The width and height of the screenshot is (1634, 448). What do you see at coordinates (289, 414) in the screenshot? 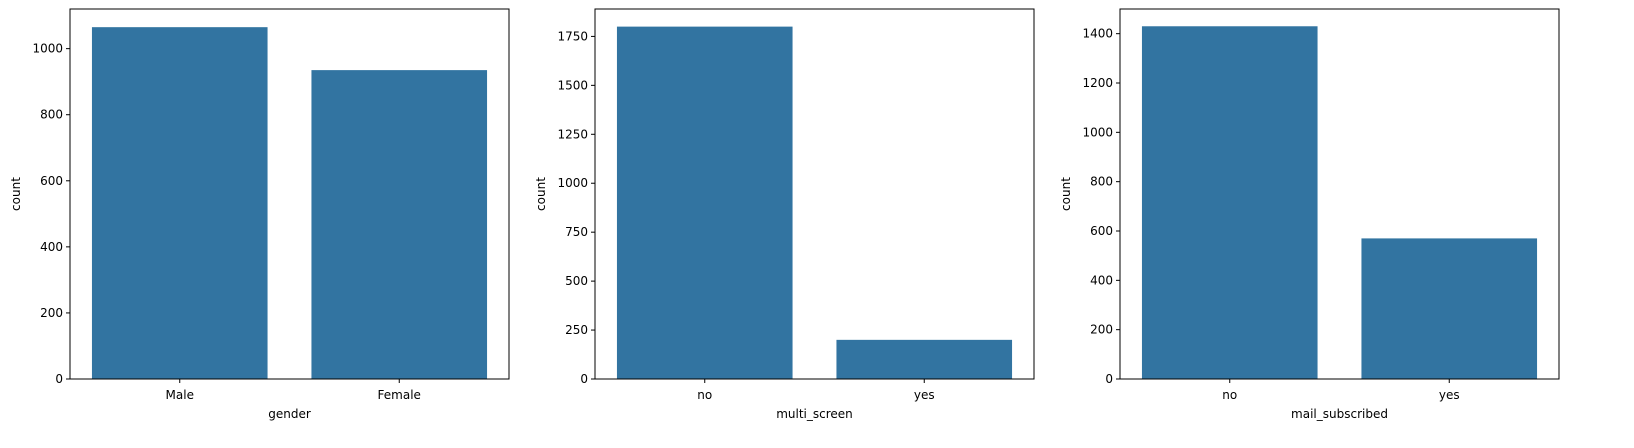
I see `x-axis-label: gender` at bounding box center [289, 414].